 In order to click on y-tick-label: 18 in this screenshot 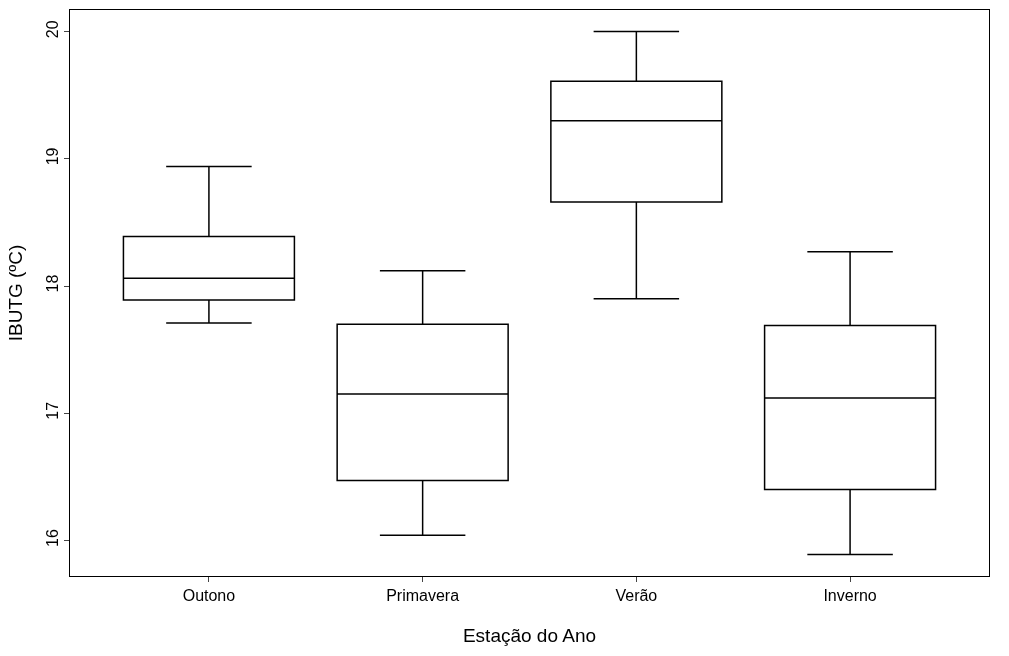, I will do `click(52, 283)`.